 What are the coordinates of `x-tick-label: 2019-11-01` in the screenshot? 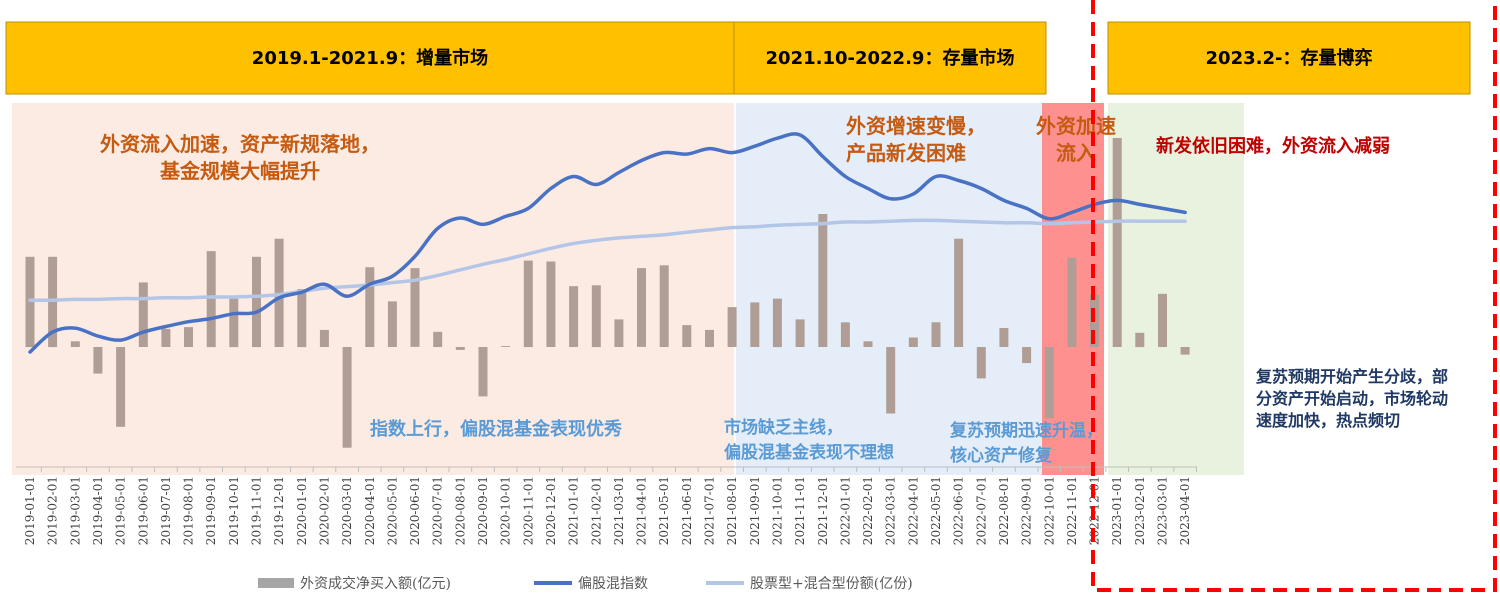 It's located at (257, 510).